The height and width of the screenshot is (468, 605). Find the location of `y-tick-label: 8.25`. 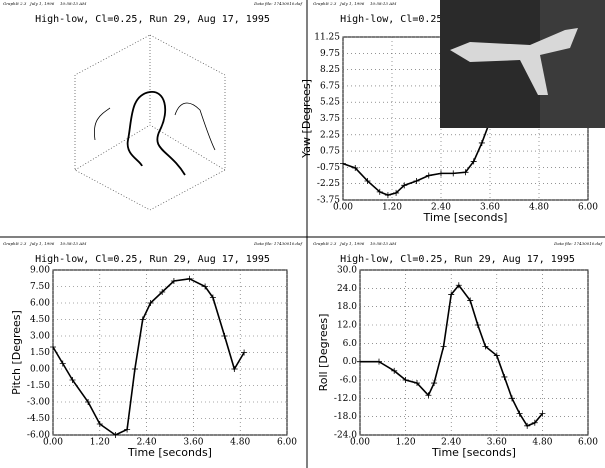

y-tick-label: 8.25 is located at coordinates (330, 70).